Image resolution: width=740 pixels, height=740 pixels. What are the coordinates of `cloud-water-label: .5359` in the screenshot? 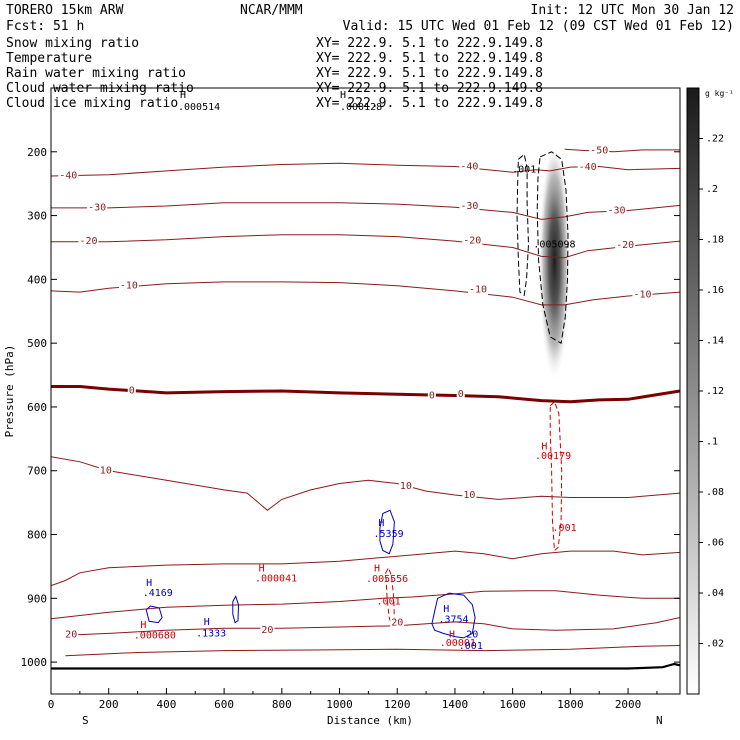 It's located at (389, 534).